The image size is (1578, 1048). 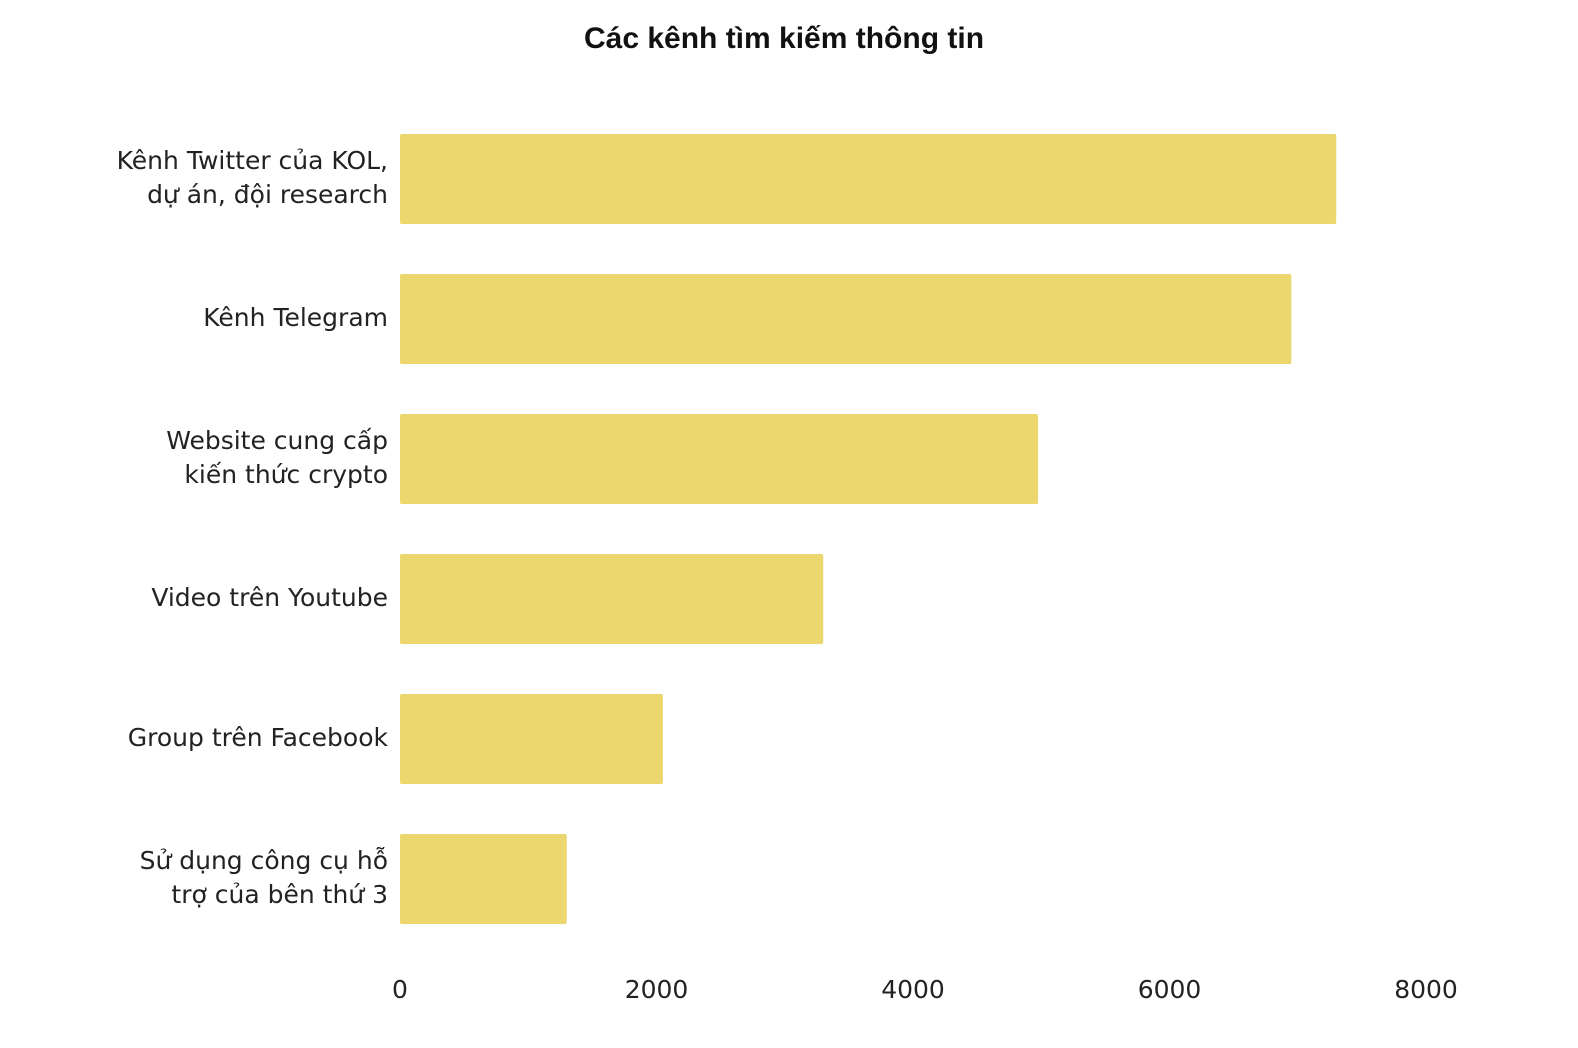 I want to click on y-tick-label: dự án, đội research, so click(x=267, y=194).